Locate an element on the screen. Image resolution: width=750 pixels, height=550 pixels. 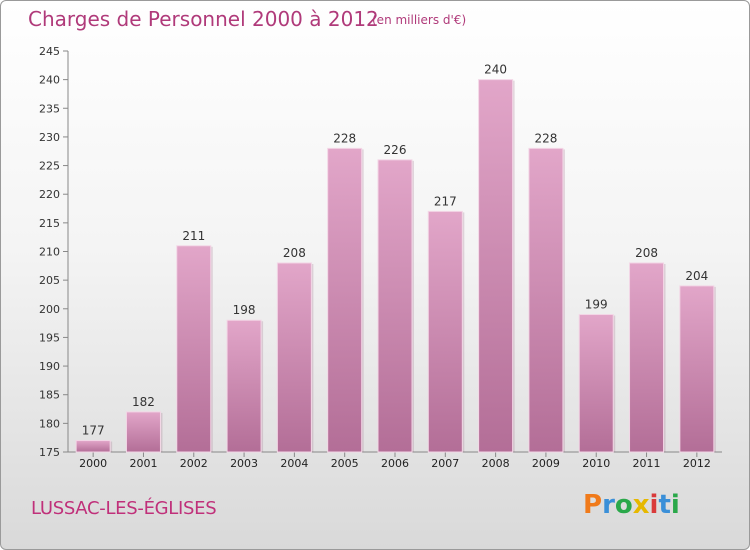
x-tick-label: 2012 is located at coordinates (697, 463).